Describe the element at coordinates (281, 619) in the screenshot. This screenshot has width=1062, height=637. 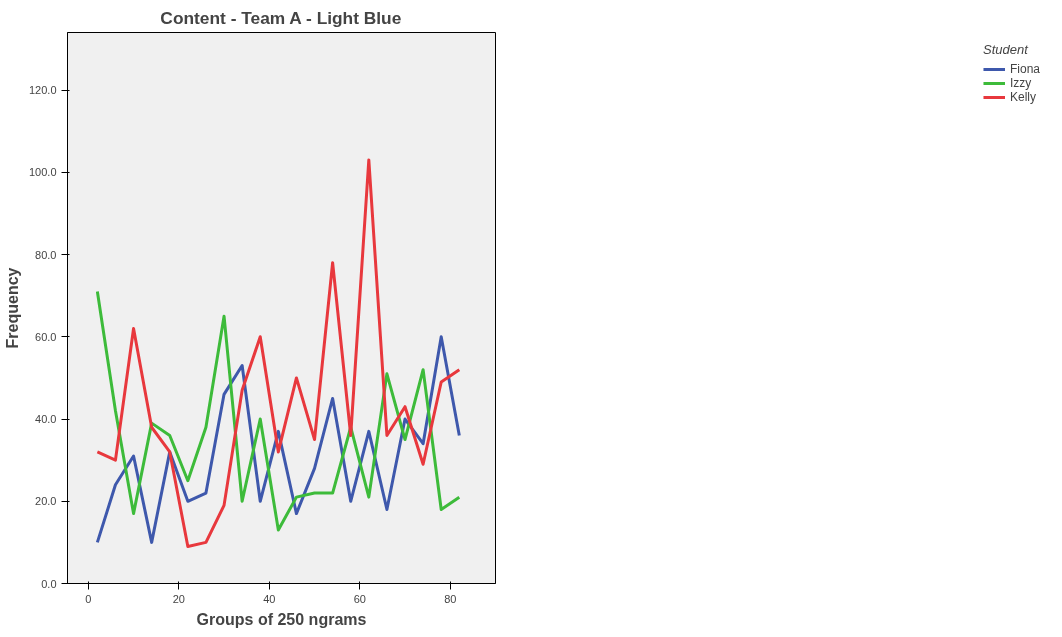
I see `x-axis-title: Groups of 250 ngrams` at that location.